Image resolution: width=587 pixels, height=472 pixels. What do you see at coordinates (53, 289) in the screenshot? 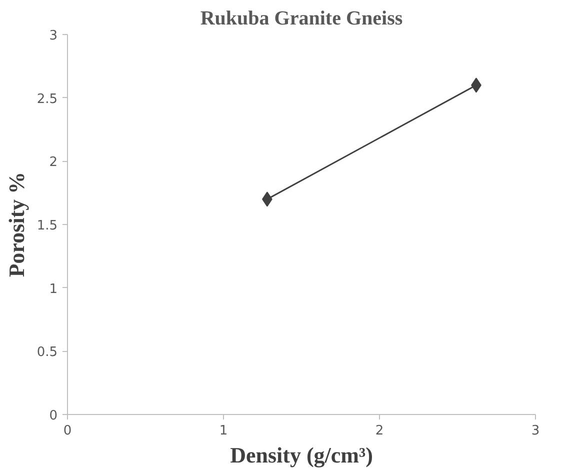
I see `y-tick-label: 1` at bounding box center [53, 289].